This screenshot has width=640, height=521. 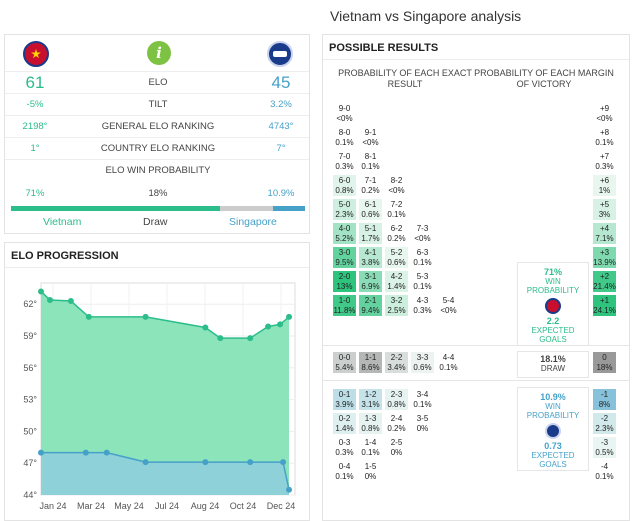 I want to click on y-tick-label: 62°, so click(x=30, y=304).